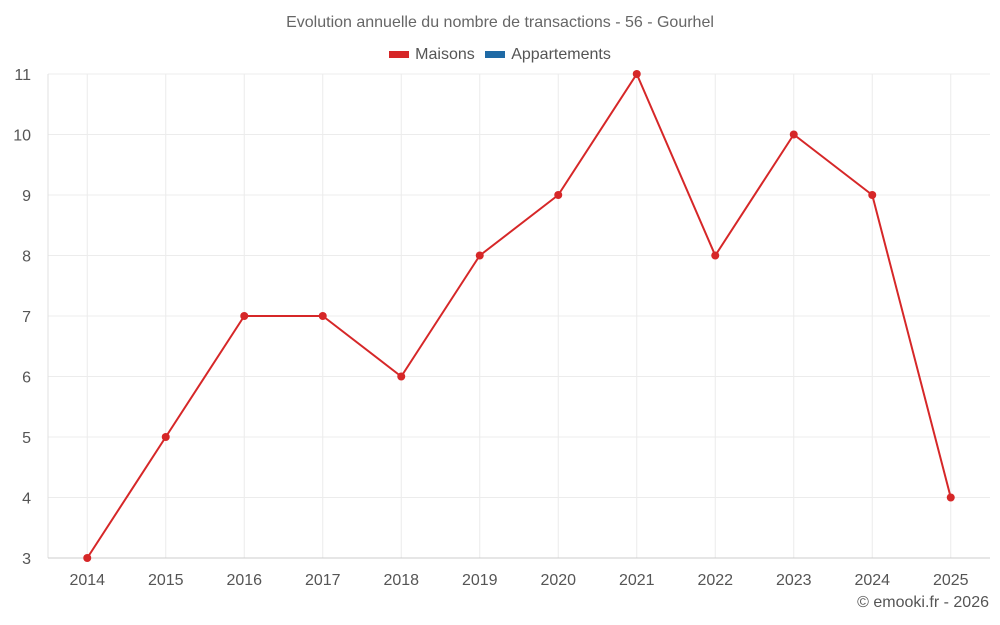 The image size is (1000, 625). What do you see at coordinates (637, 580) in the screenshot?
I see `x-tick-label: 2021` at bounding box center [637, 580].